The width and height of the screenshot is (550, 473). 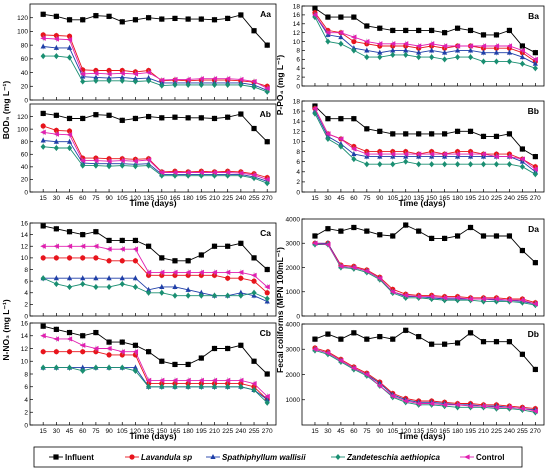 What do you see at coordinates (533, 229) in the screenshot?
I see `panel-tag: Da` at bounding box center [533, 229].